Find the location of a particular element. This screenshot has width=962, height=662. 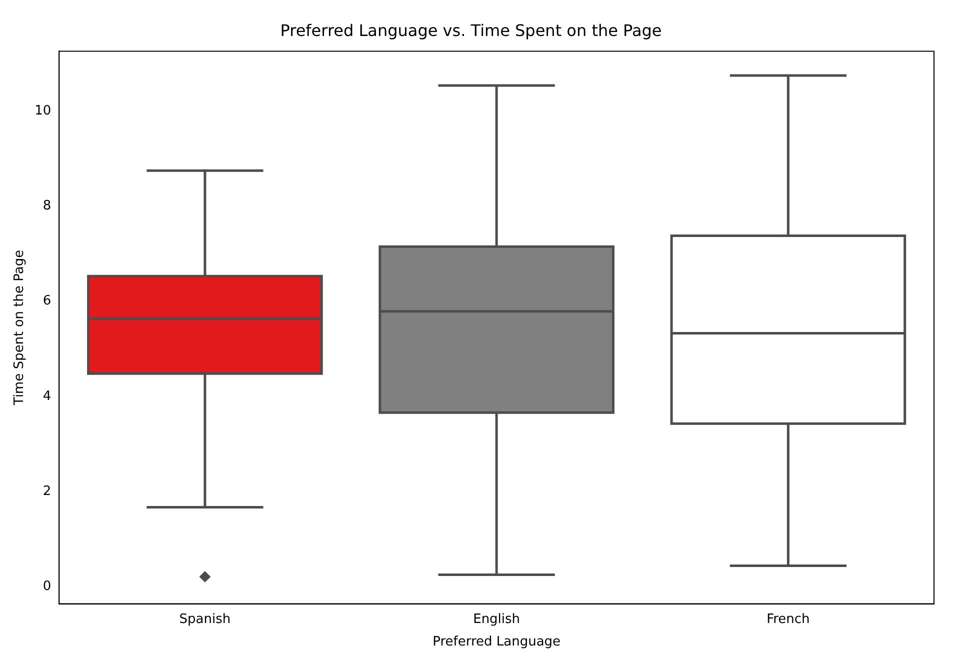

y-tick-label: 4 is located at coordinates (47, 396).